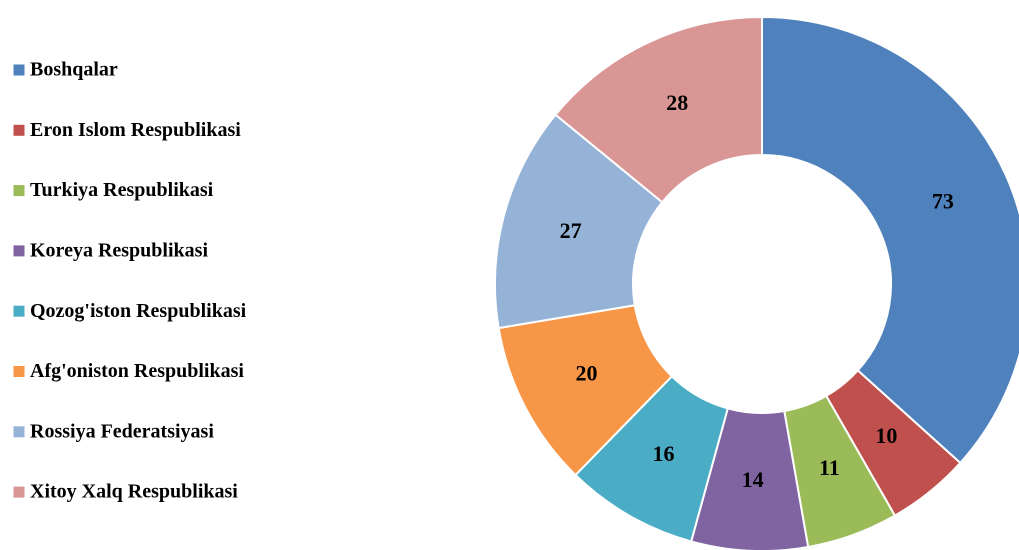 The width and height of the screenshot is (1019, 550). What do you see at coordinates (74, 70) in the screenshot?
I see `legend-label: Boshqalar` at bounding box center [74, 70].